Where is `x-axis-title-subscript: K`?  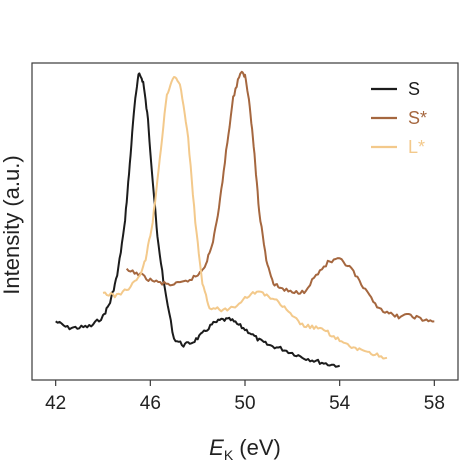 x-axis-title-subscript: K is located at coordinates (229, 455).